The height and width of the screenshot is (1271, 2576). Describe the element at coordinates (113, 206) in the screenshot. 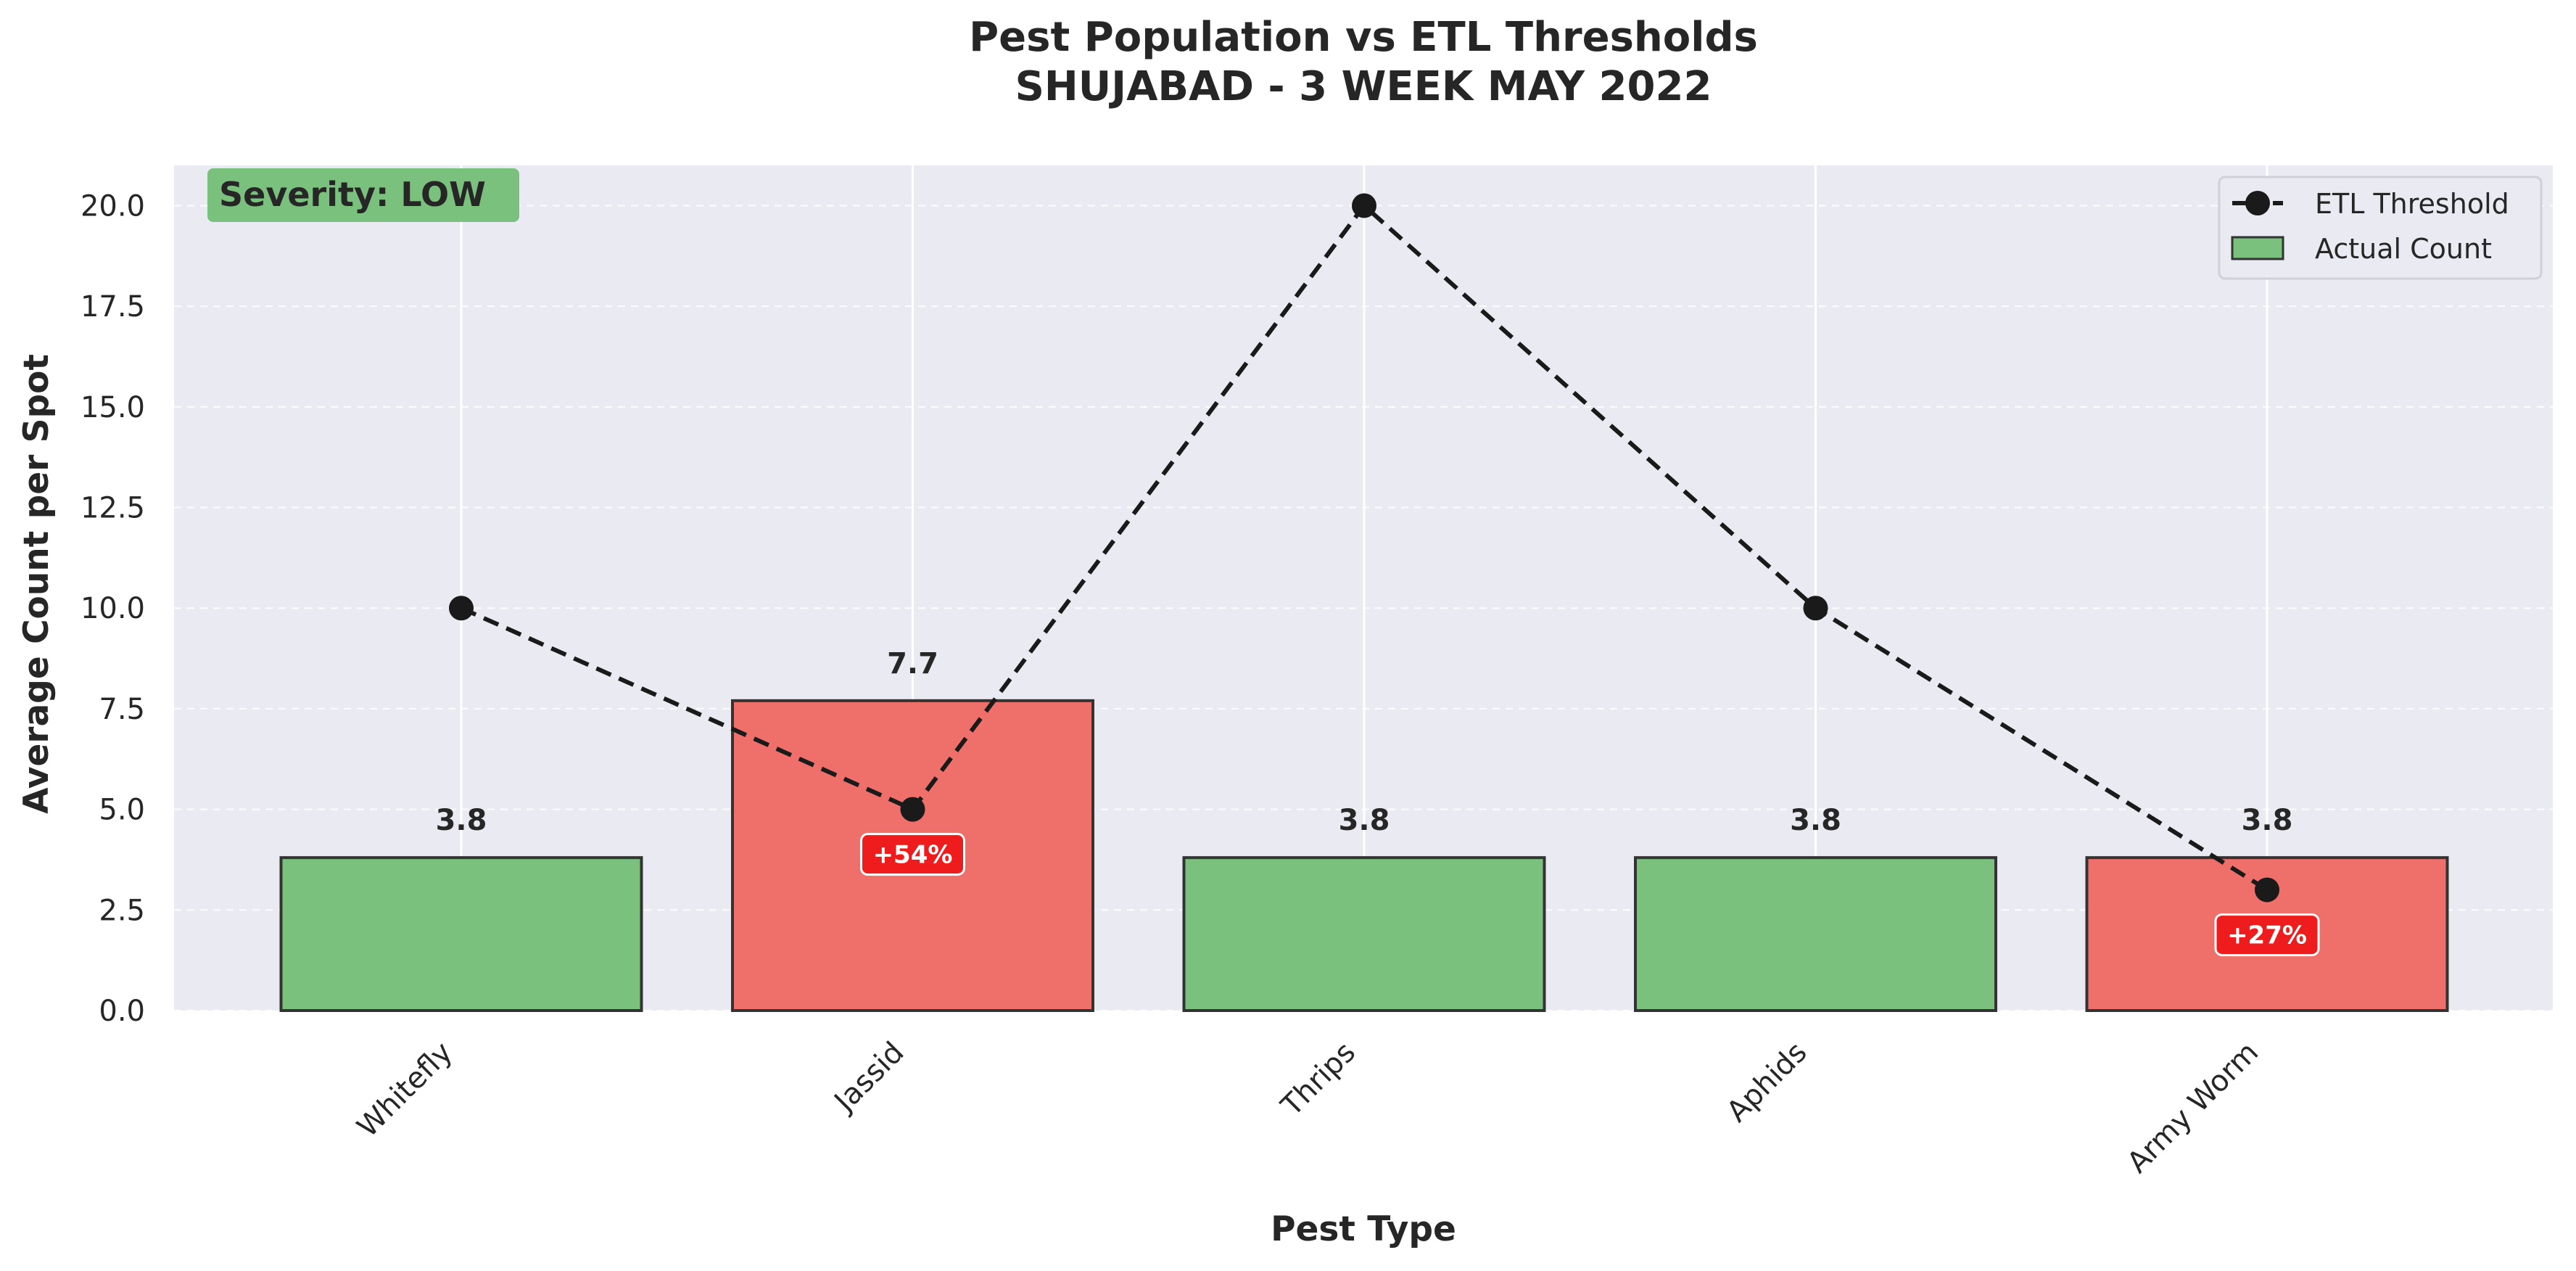

I see `y-tick-label: 20.0` at that location.